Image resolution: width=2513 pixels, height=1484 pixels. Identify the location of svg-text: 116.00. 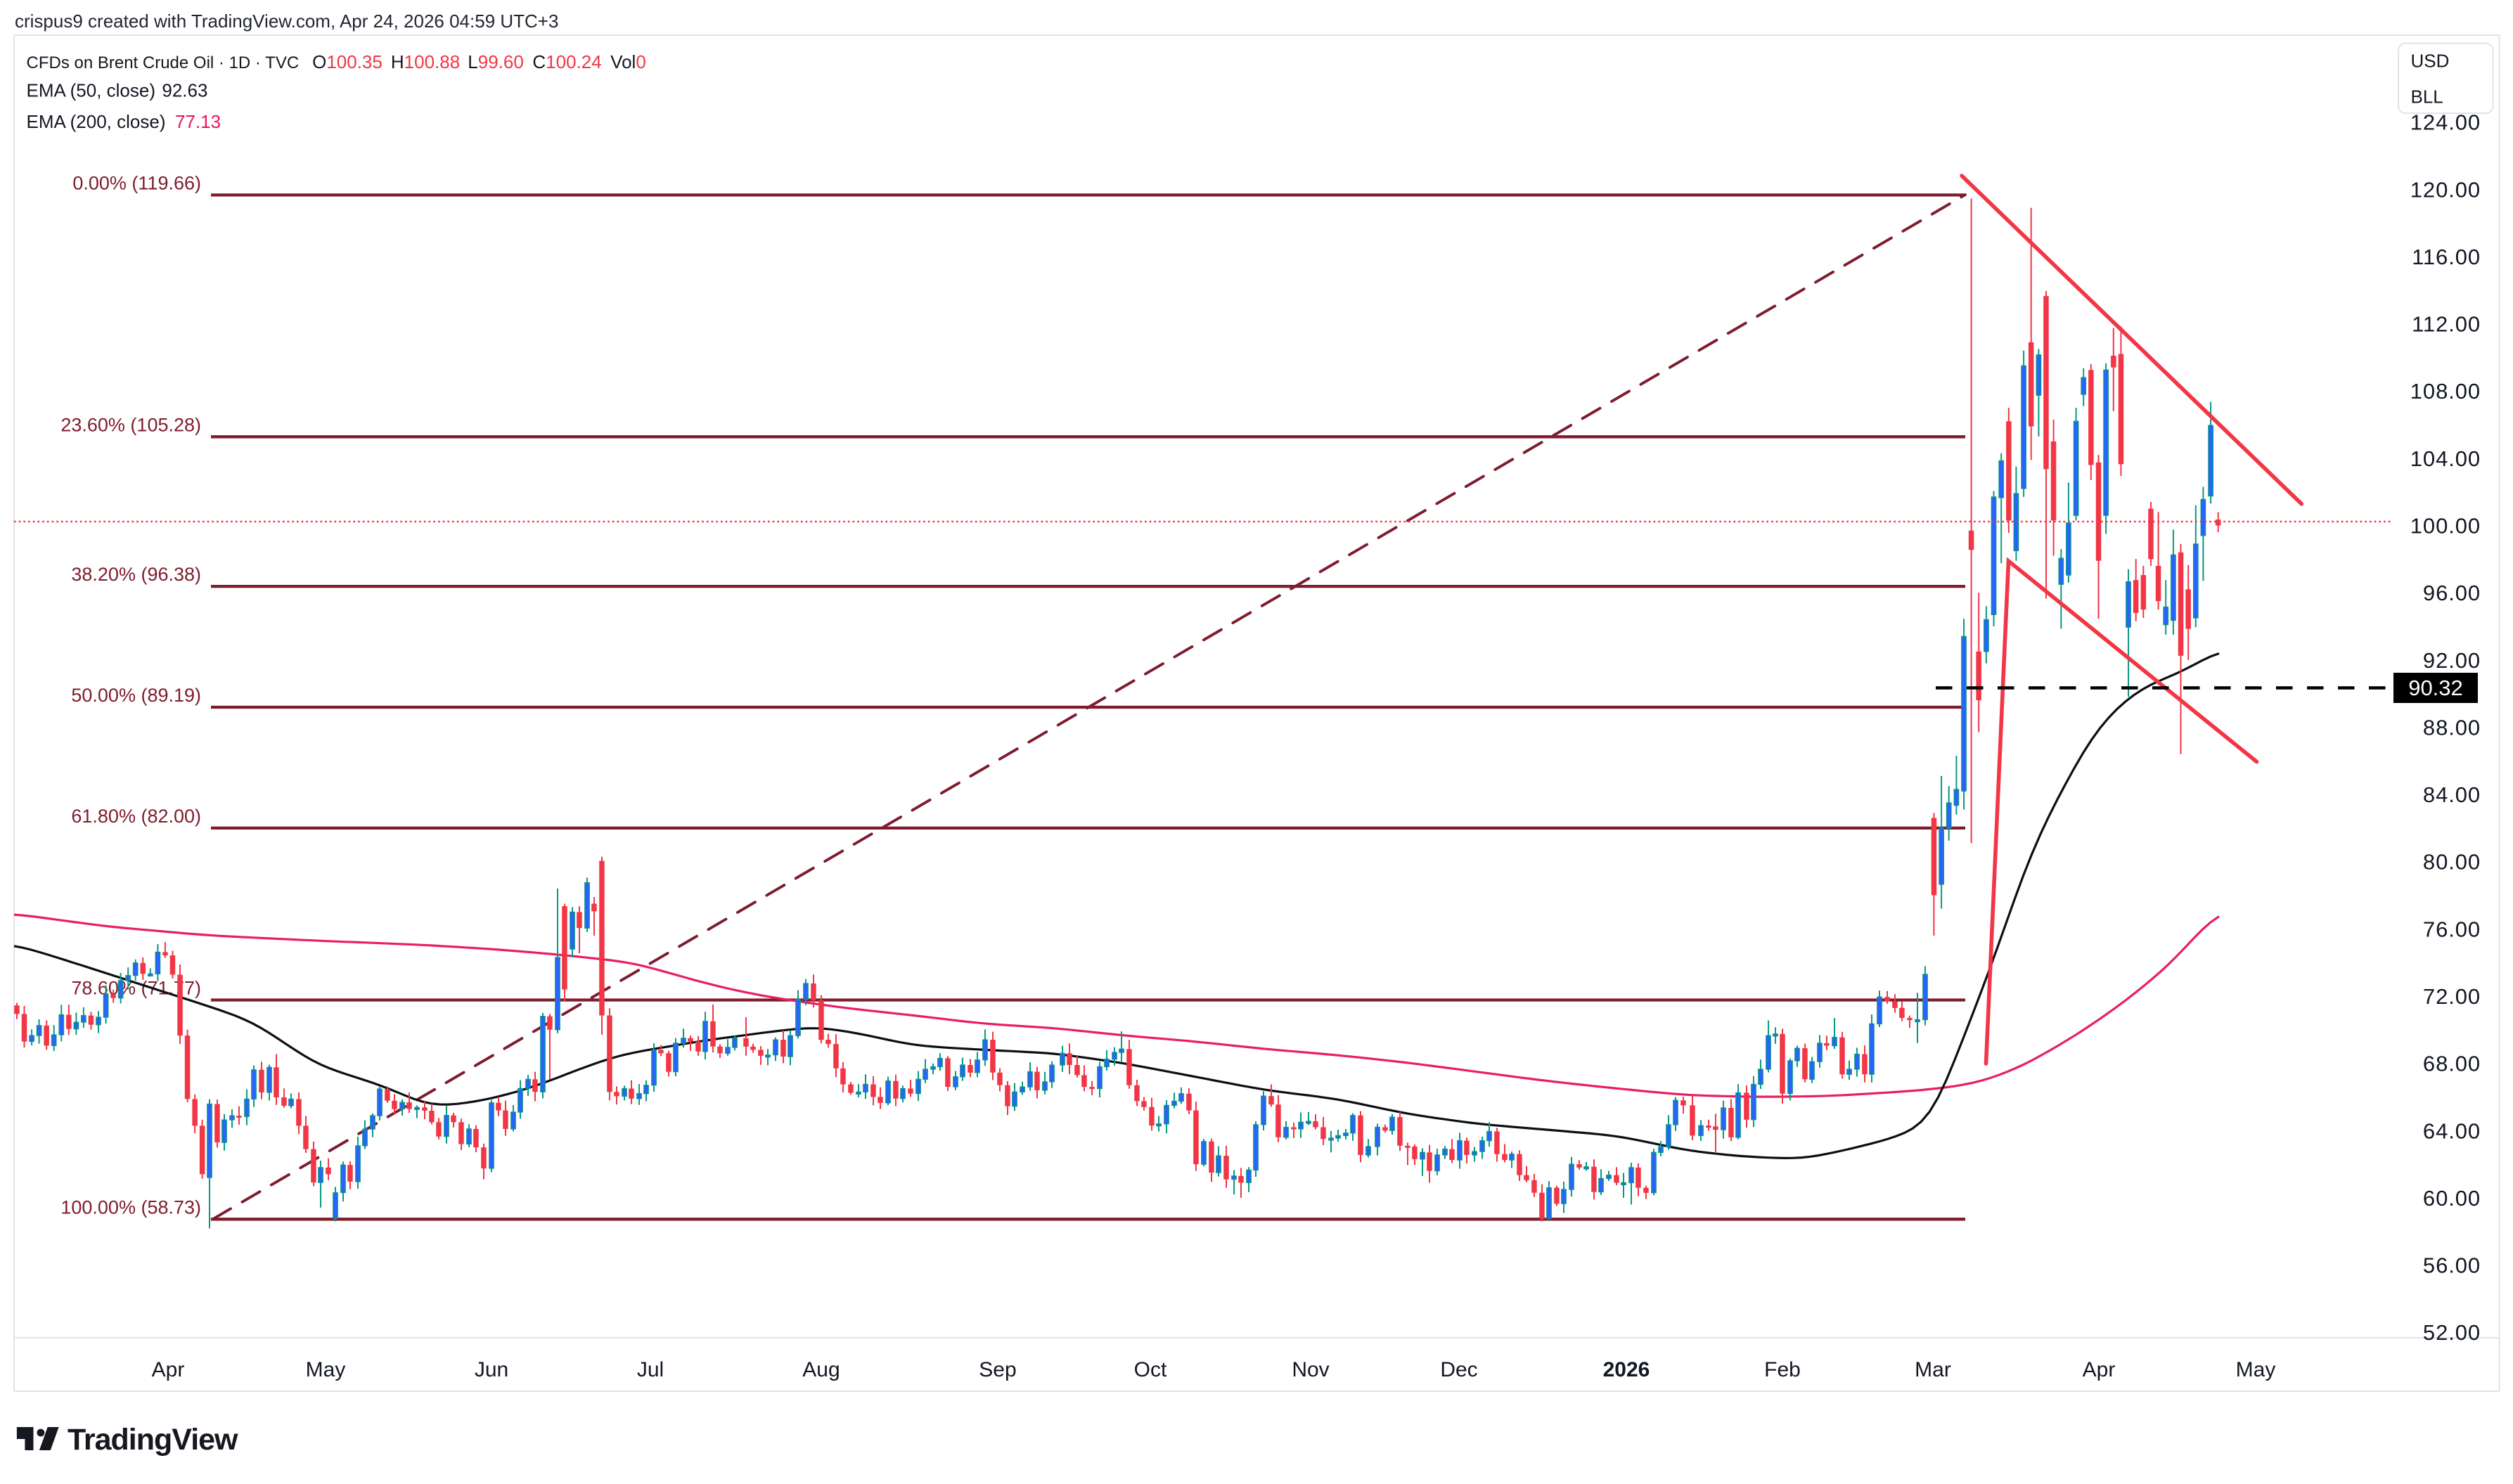
(2446, 257).